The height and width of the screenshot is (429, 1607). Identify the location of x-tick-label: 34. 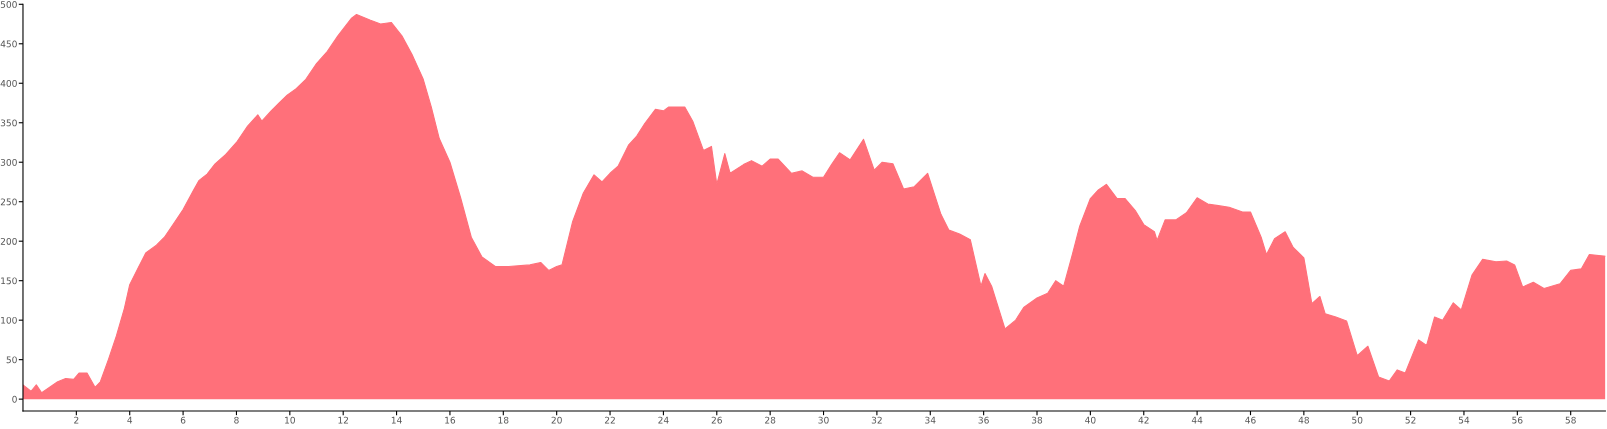
(930, 420).